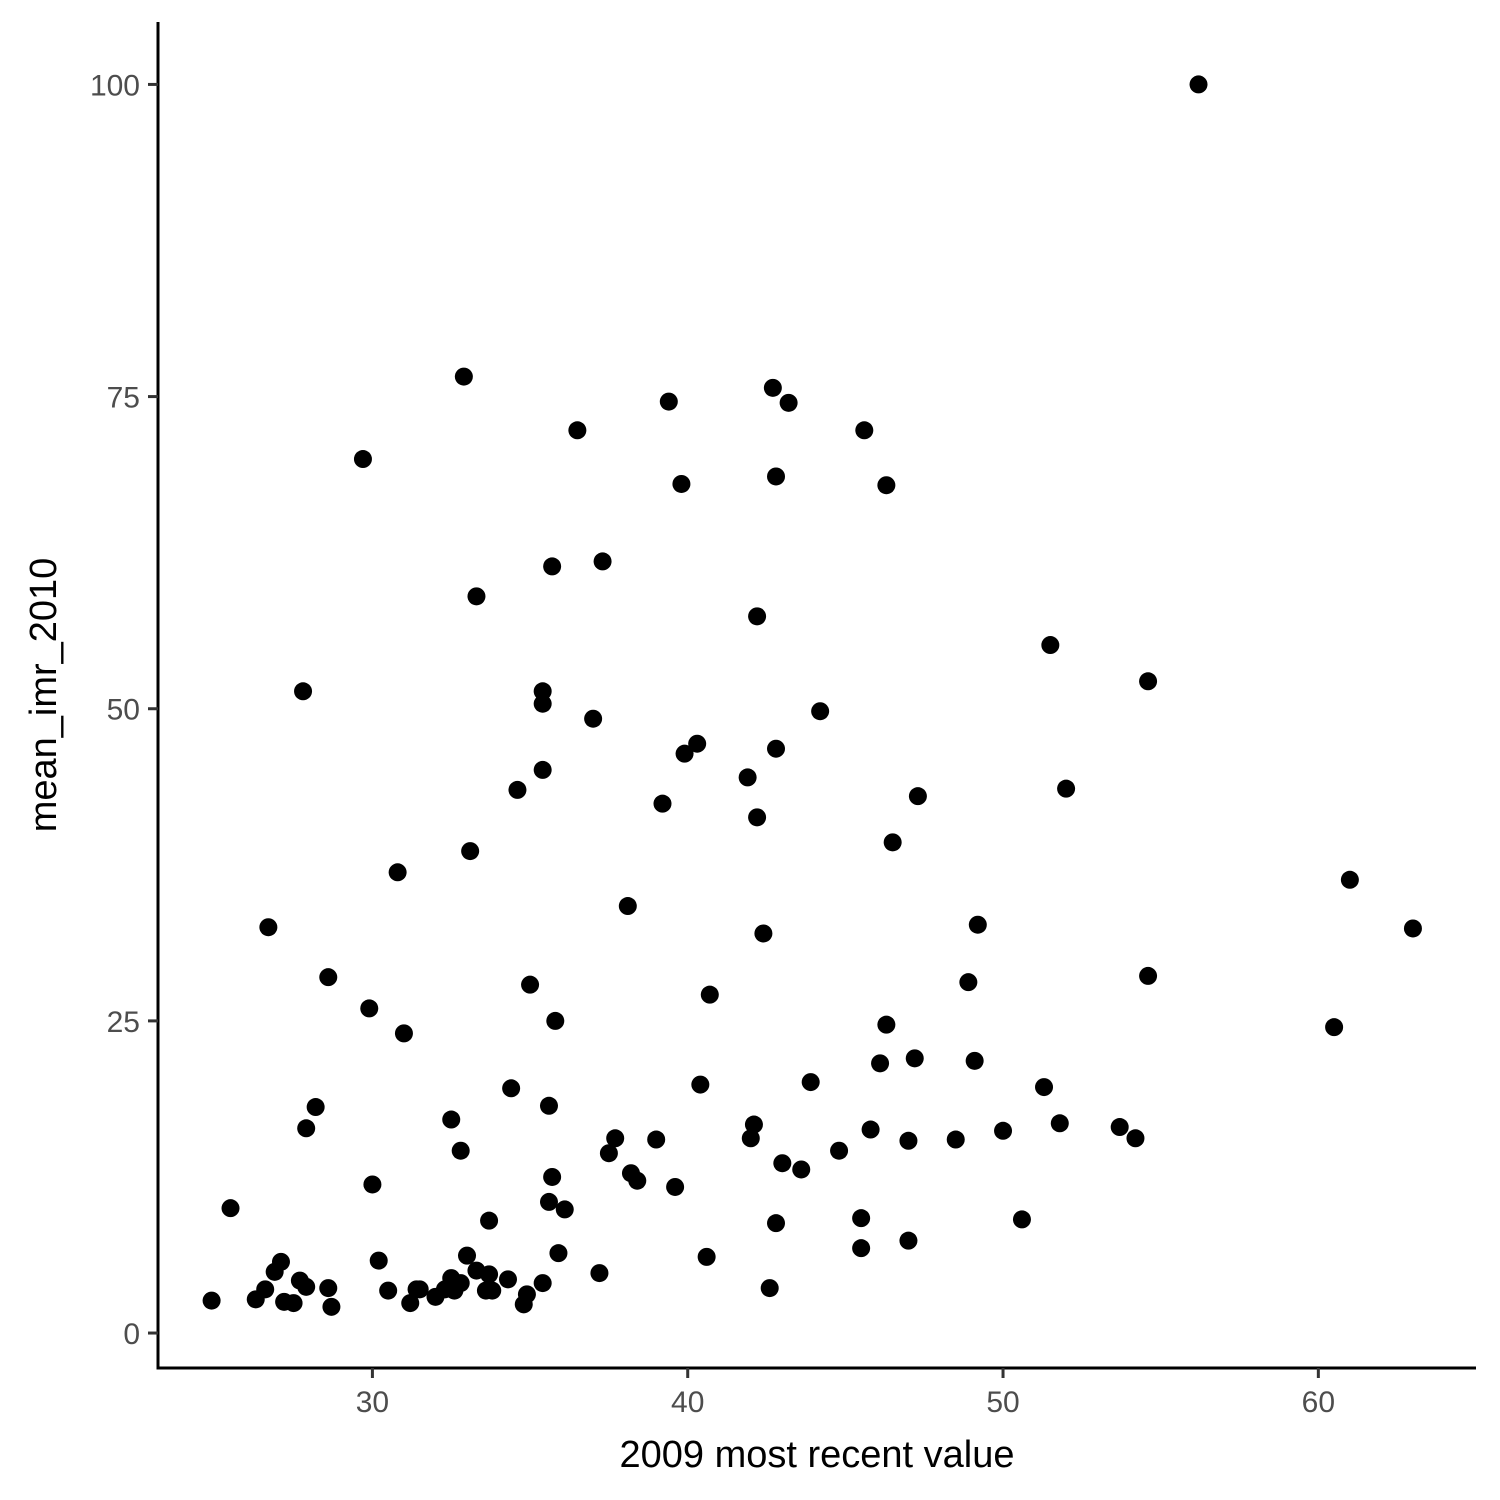  I want to click on y-tick-label: 50, so click(123, 710).